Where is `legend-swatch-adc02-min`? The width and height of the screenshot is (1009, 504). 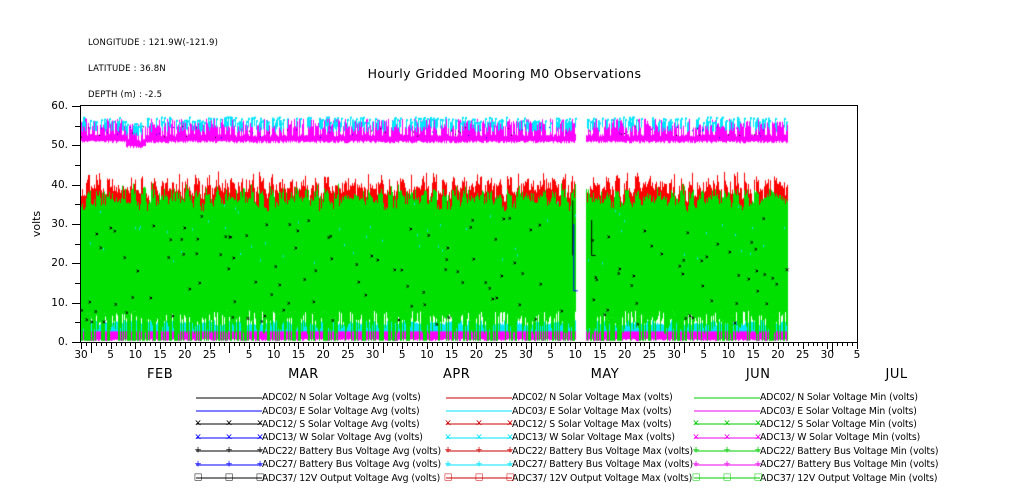 legend-swatch-adc02-min is located at coordinates (727, 398).